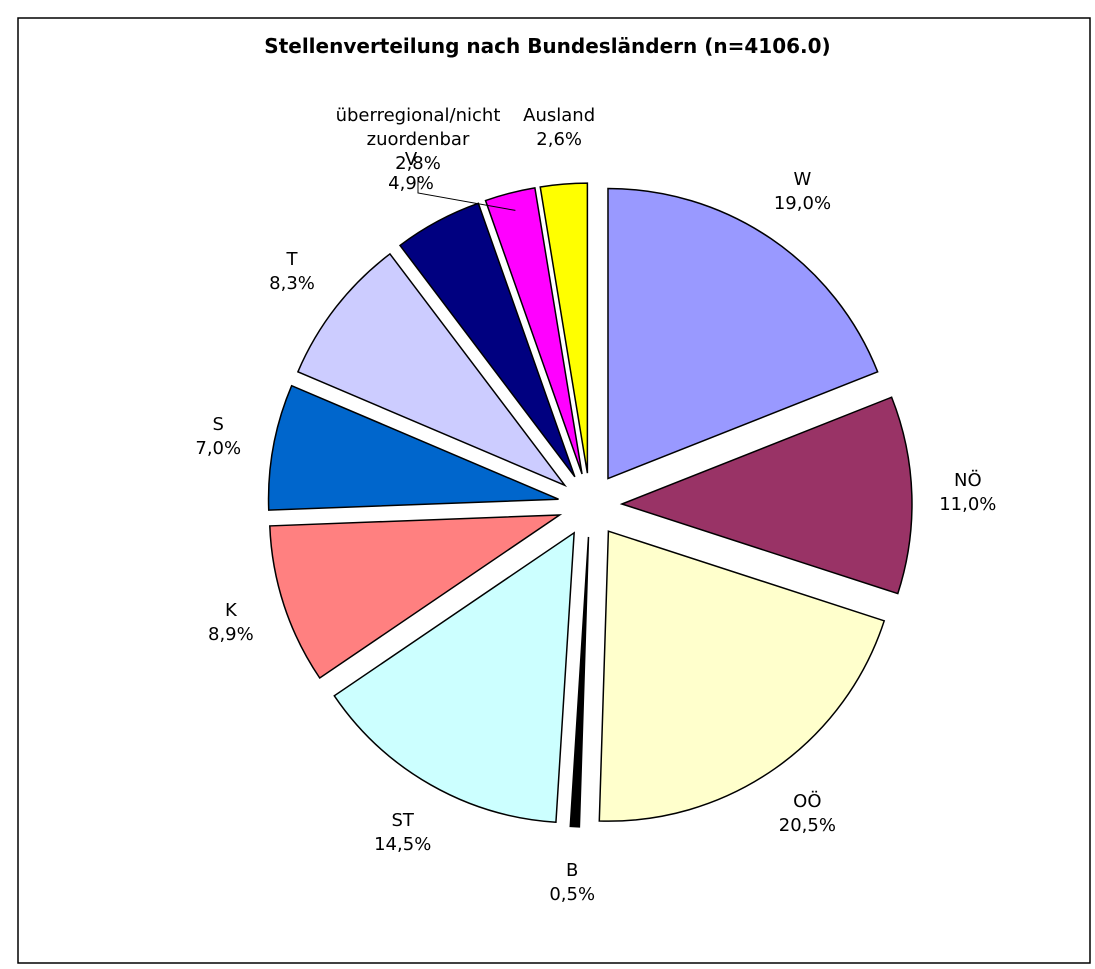 This screenshot has width=1095, height=969. I want to click on category-label: NÖ, so click(967, 481).